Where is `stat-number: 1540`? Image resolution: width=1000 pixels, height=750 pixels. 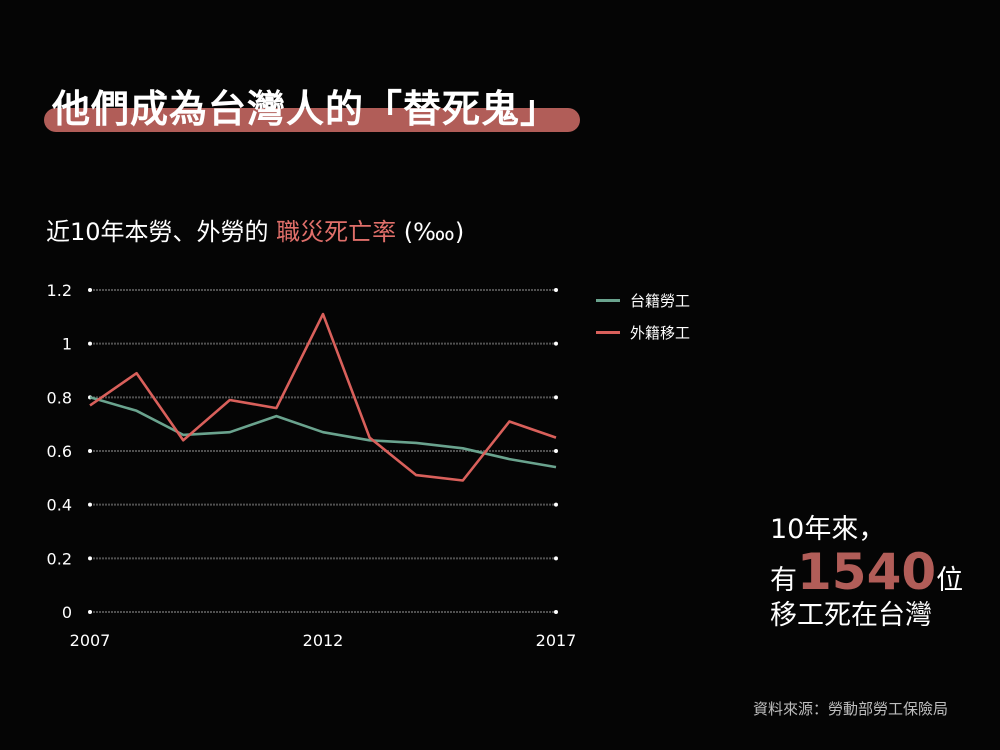 stat-number: 1540 is located at coordinates (867, 572).